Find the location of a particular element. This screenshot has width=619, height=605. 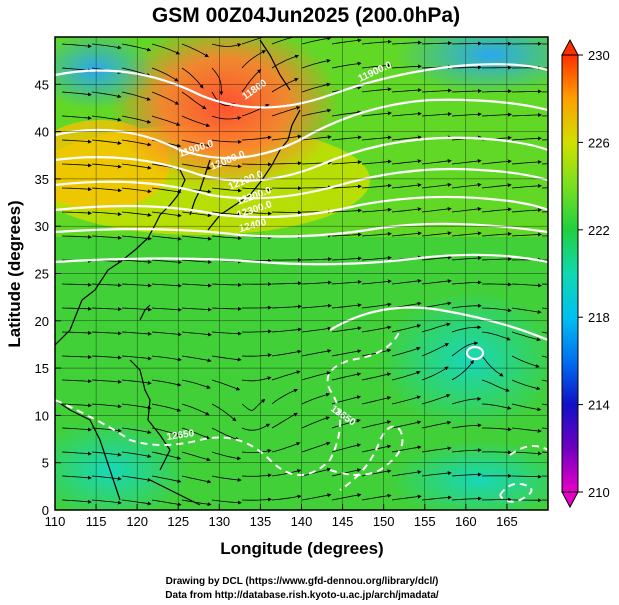

coastline-sakhalin is located at coordinates (275, 65).